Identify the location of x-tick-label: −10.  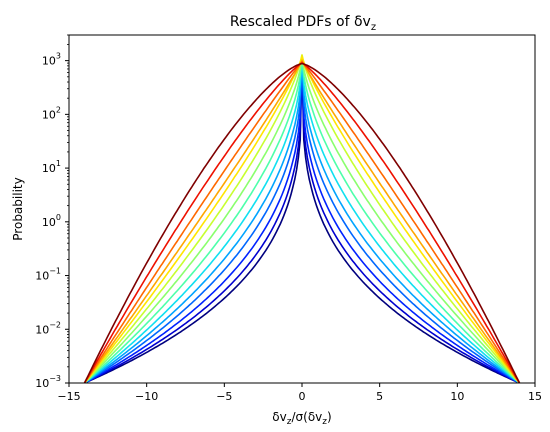
(146, 396).